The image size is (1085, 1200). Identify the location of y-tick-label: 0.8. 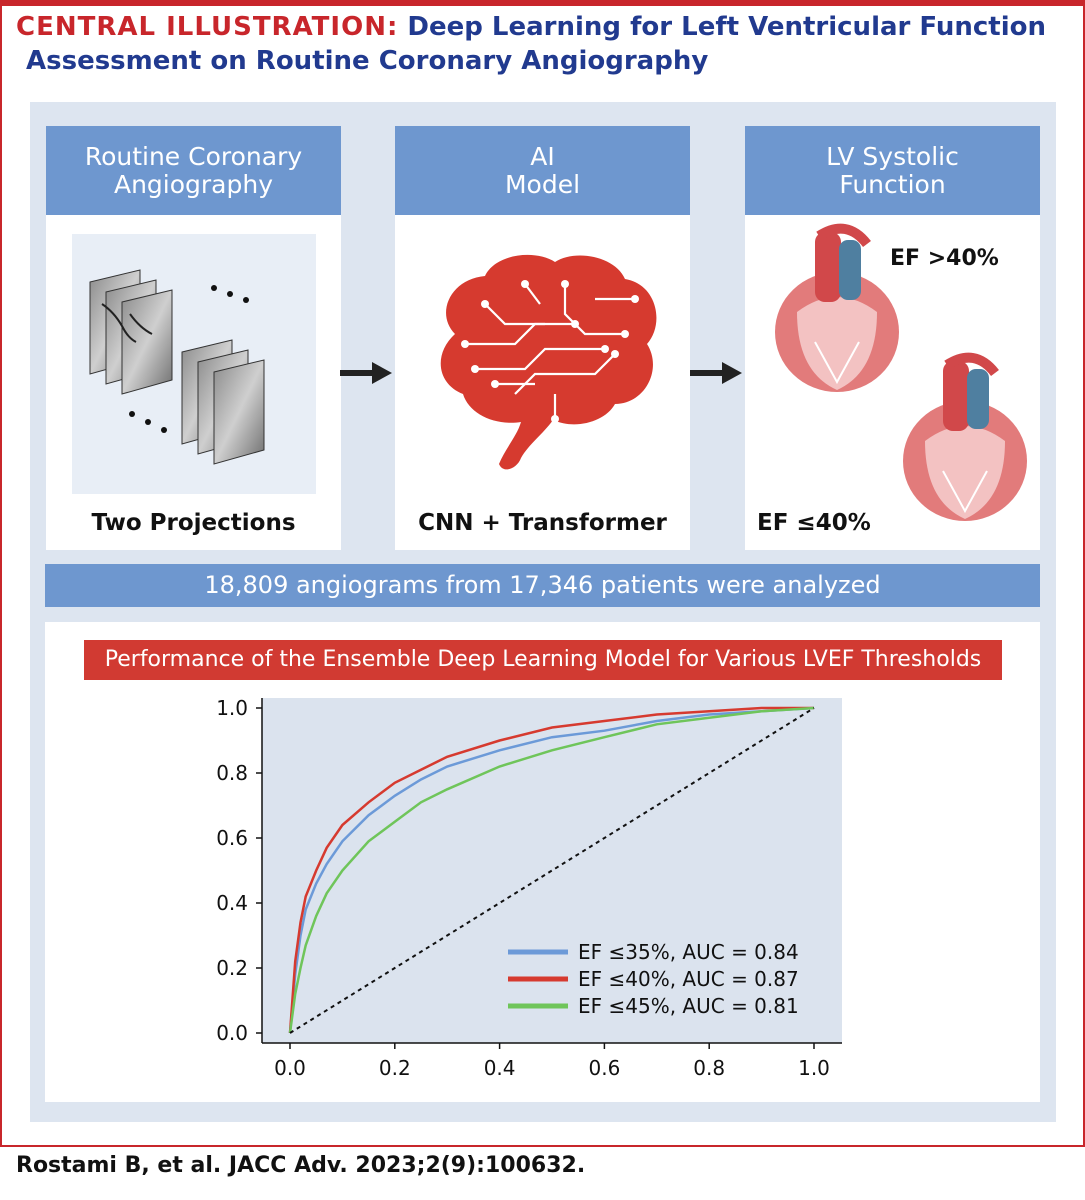
(232, 773).